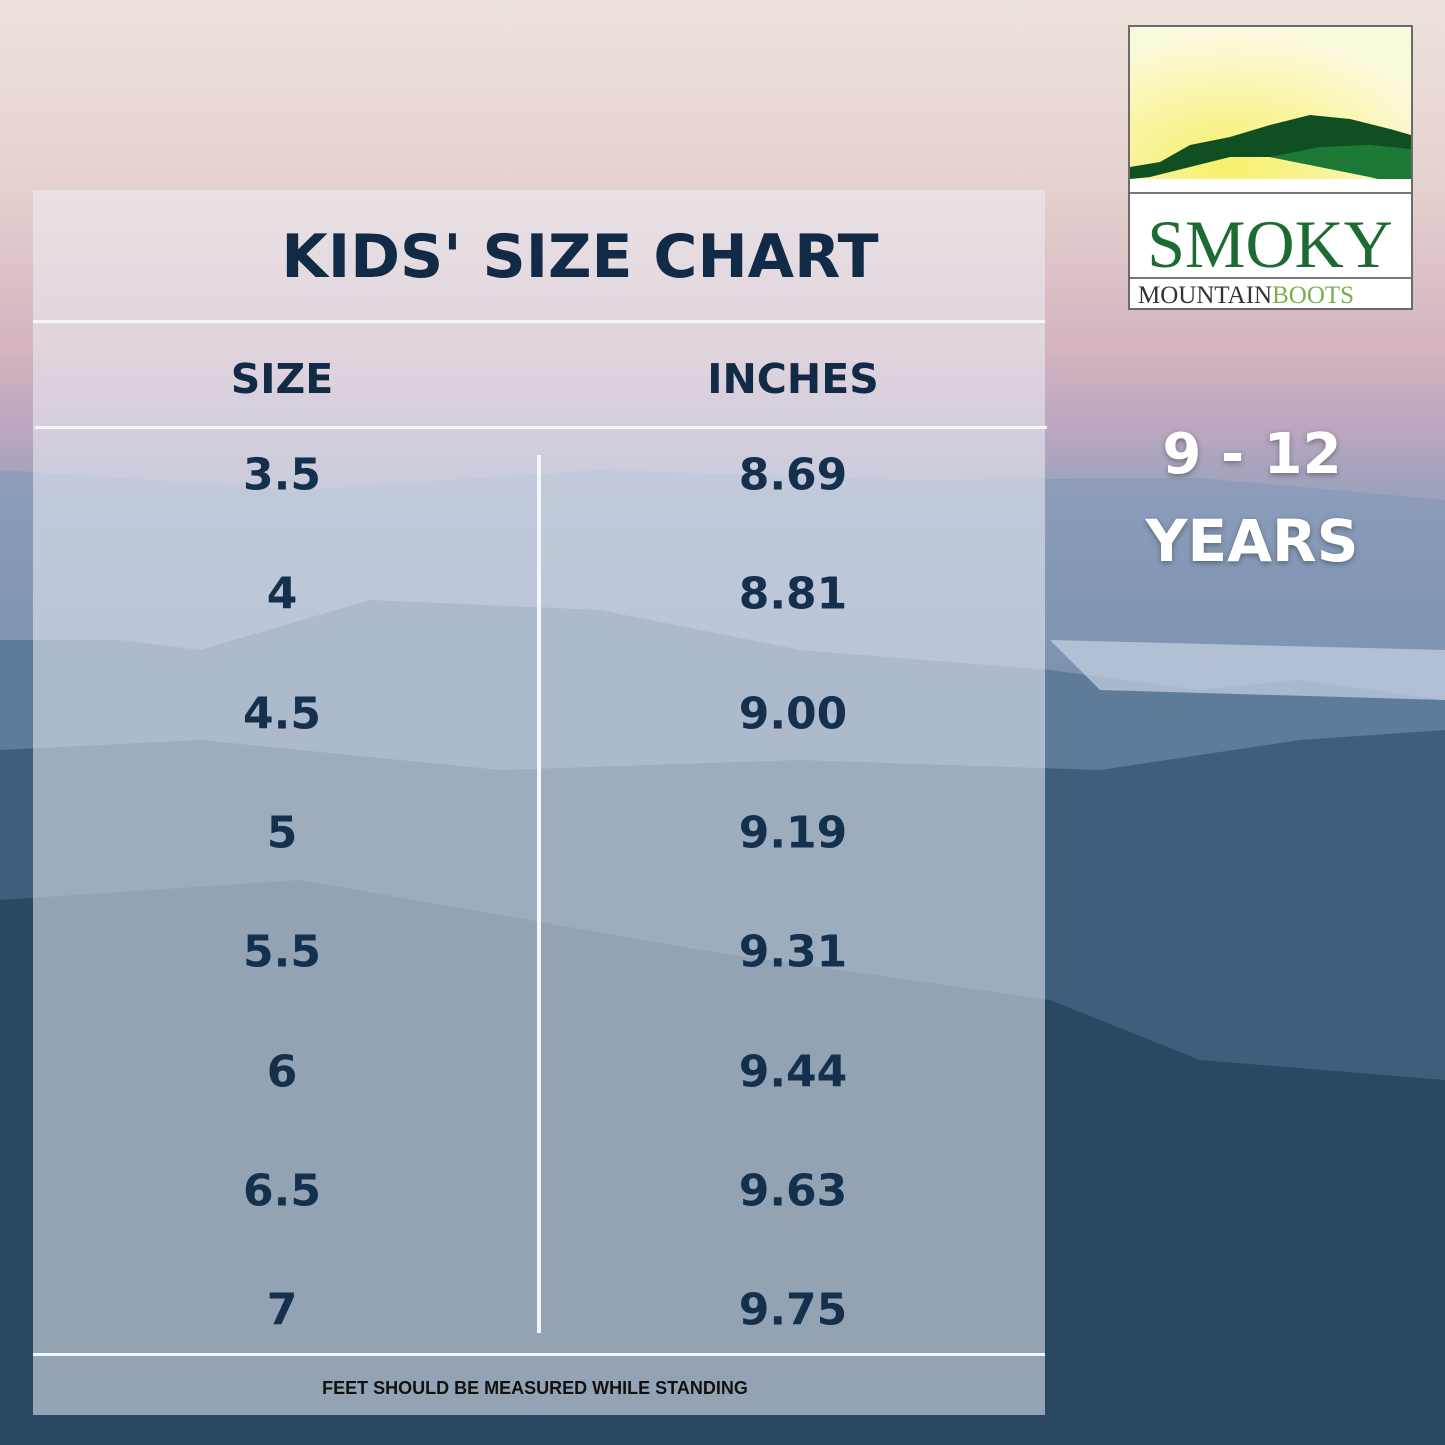 Image resolution: width=1445 pixels, height=1445 pixels. What do you see at coordinates (539, 894) in the screenshot?
I see `column-divider` at bounding box center [539, 894].